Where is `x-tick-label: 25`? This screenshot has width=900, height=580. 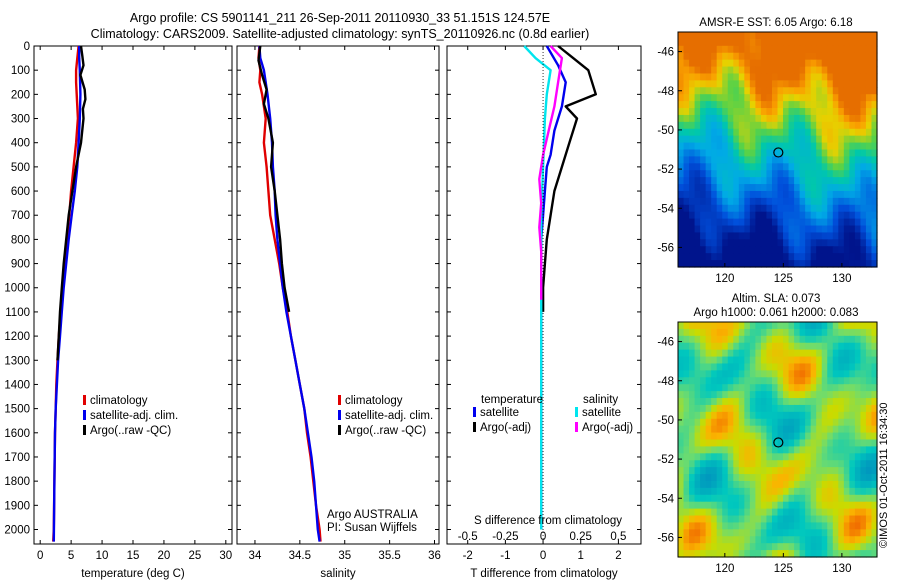
x-tick-label: 25 is located at coordinates (194, 556).